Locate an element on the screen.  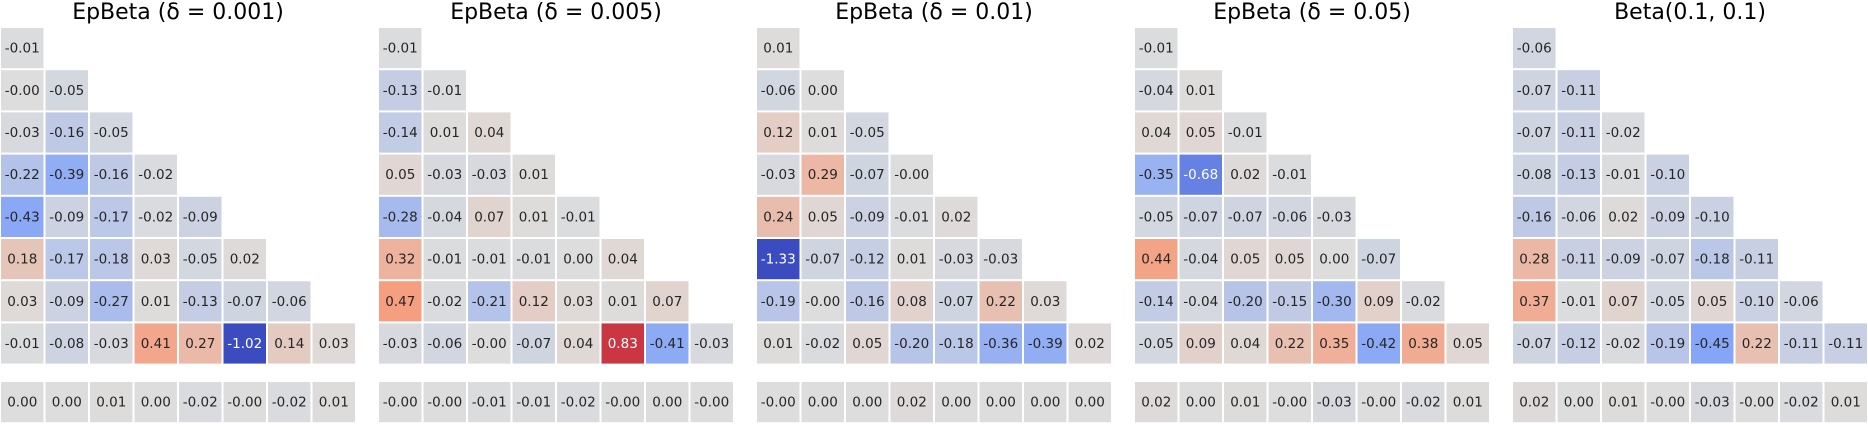
summary-cell-label: -0.03 is located at coordinates (1334, 403).